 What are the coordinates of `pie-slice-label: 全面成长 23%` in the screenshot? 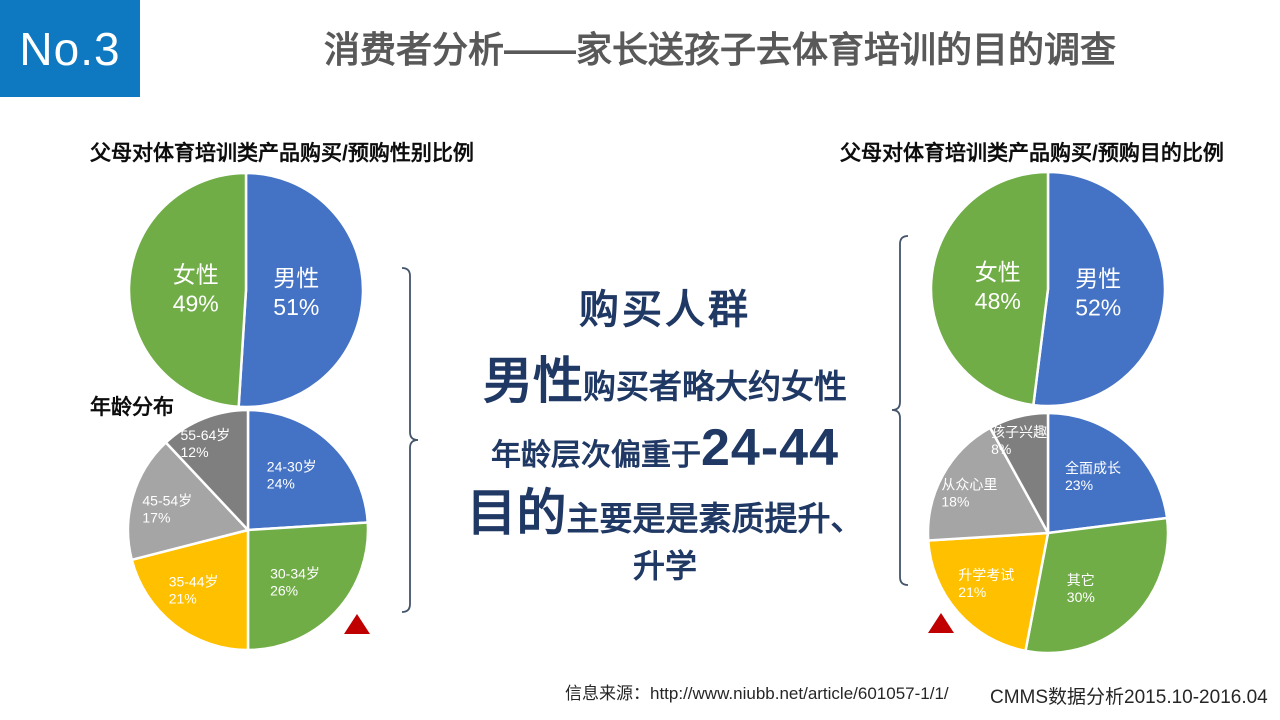 It's located at (1093, 476).